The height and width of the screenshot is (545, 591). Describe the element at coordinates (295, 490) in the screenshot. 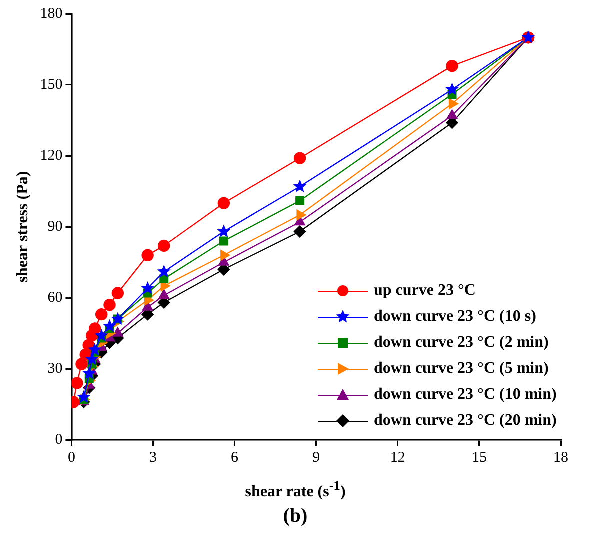

I see `x-axis-title: shear rate (s$^{-1}$)` at that location.